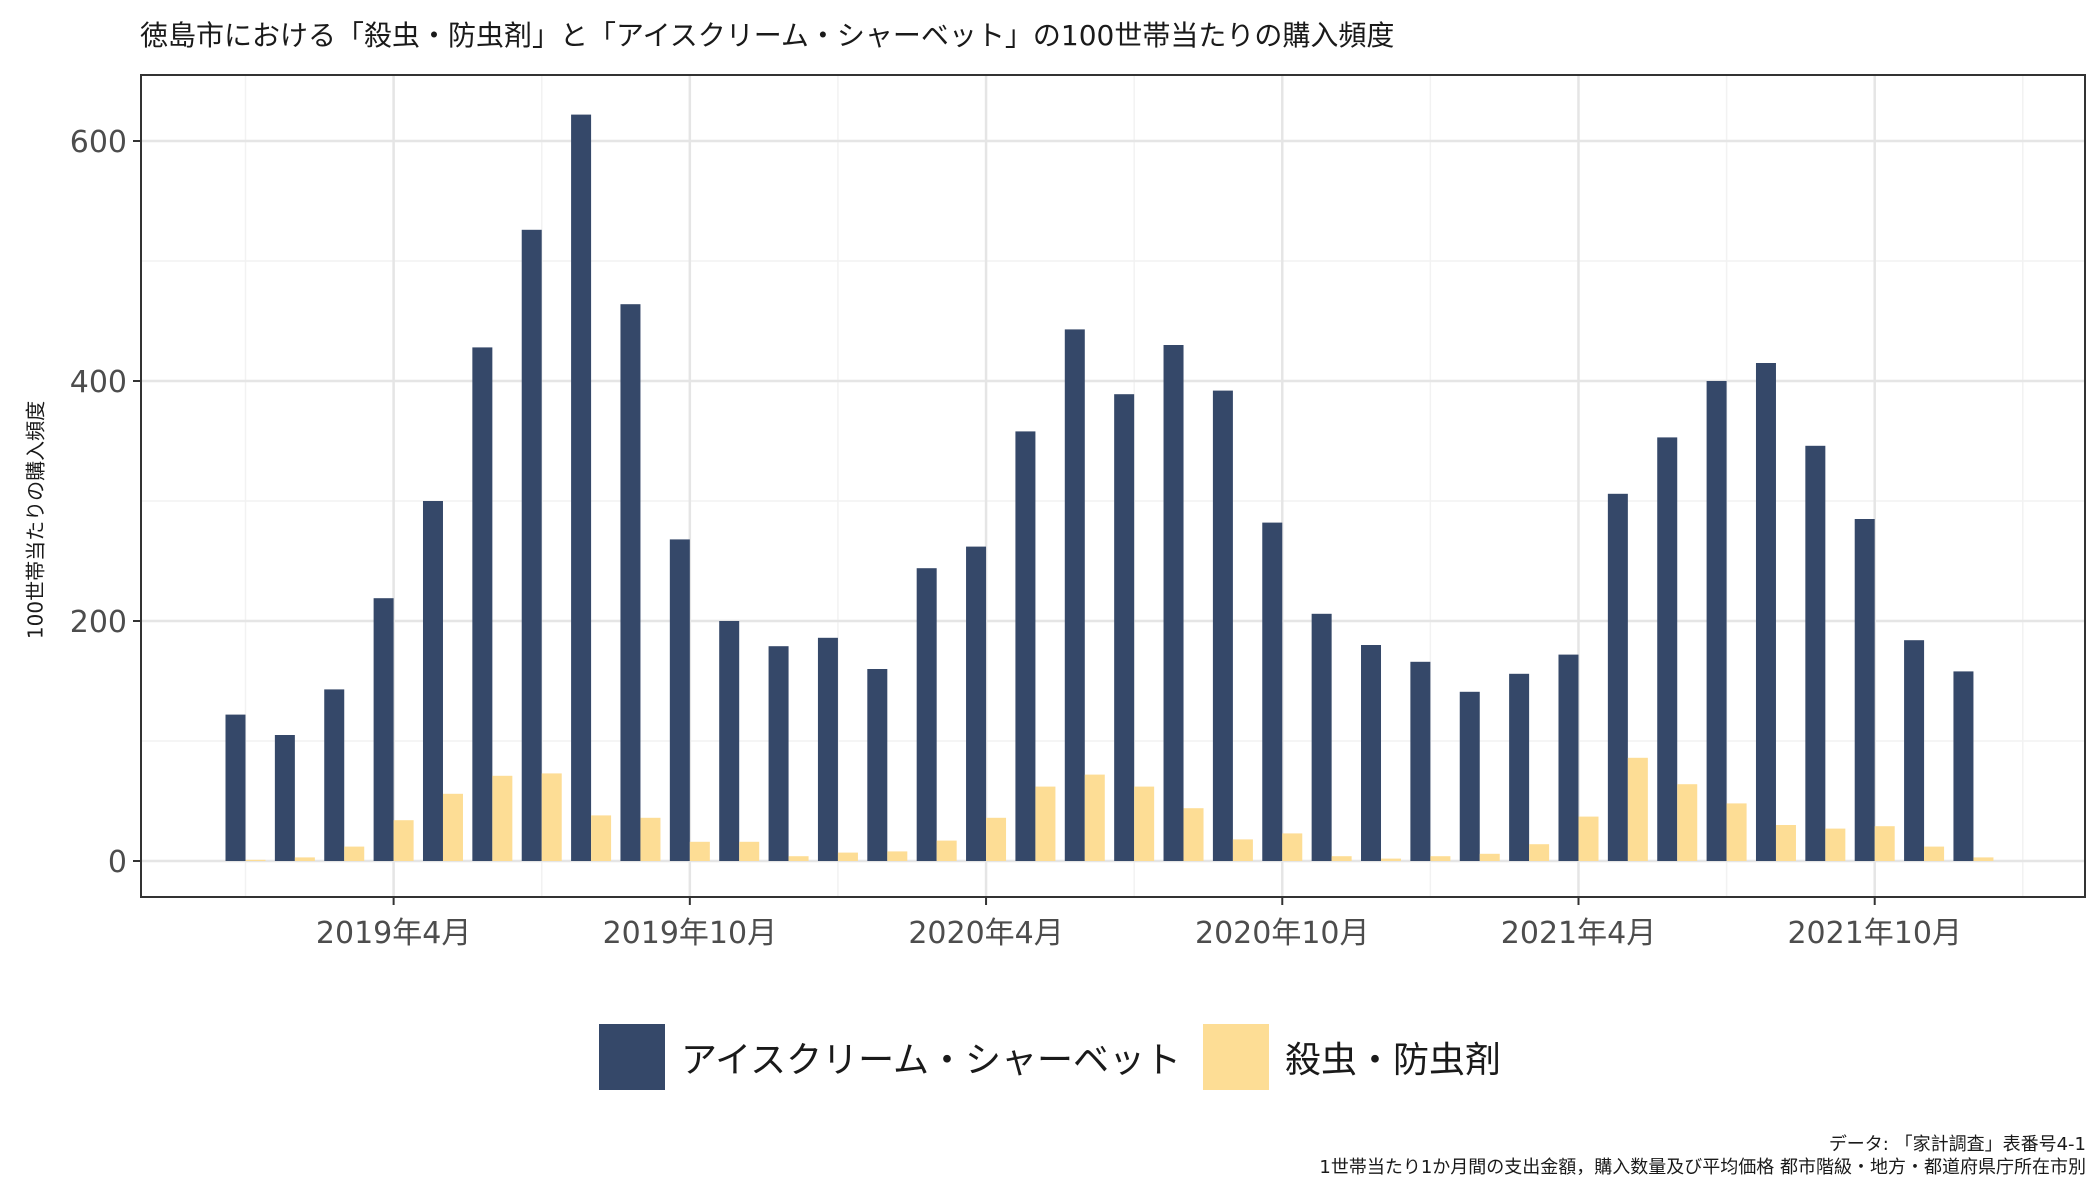 The image size is (2100, 1200). Describe the element at coordinates (98, 622) in the screenshot. I see `y-tick-label: 200` at that location.